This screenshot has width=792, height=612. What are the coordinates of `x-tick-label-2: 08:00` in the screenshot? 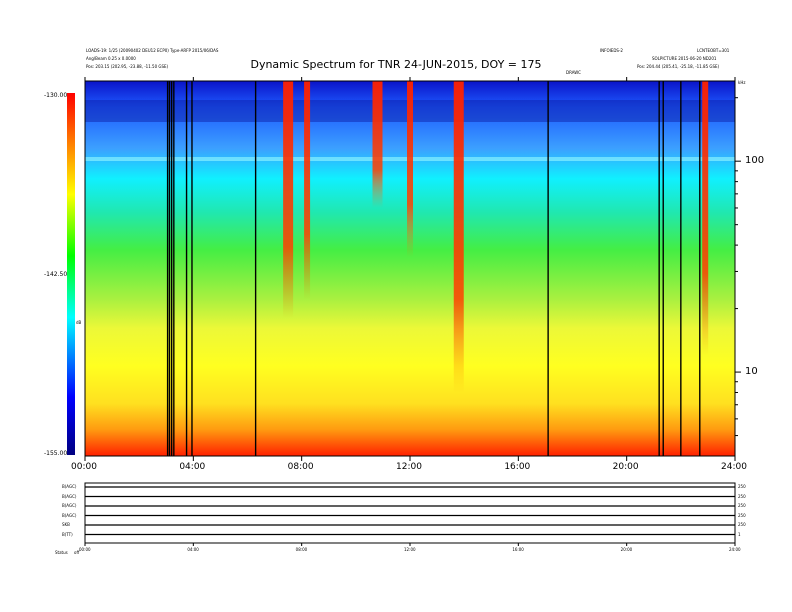 It's located at (300, 467).